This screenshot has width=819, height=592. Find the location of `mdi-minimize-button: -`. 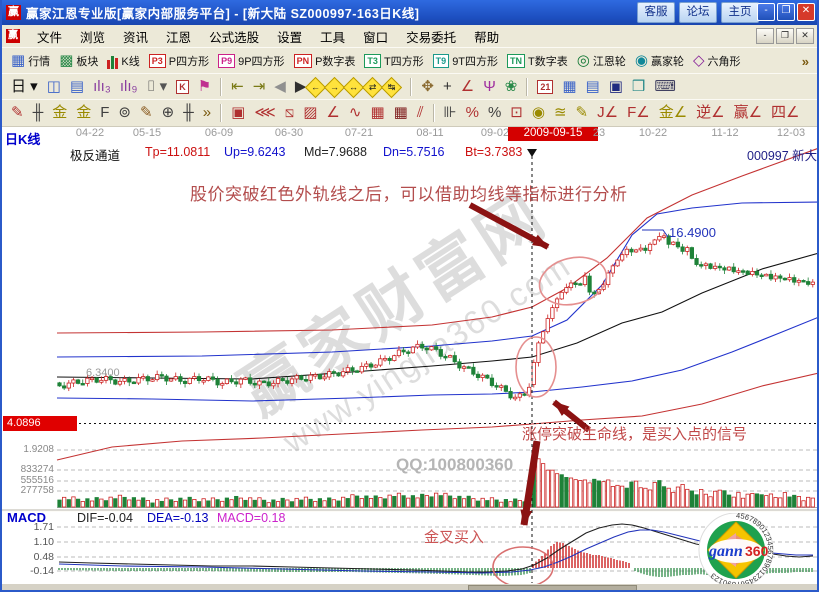

mdi-minimize-button: - is located at coordinates (765, 36).